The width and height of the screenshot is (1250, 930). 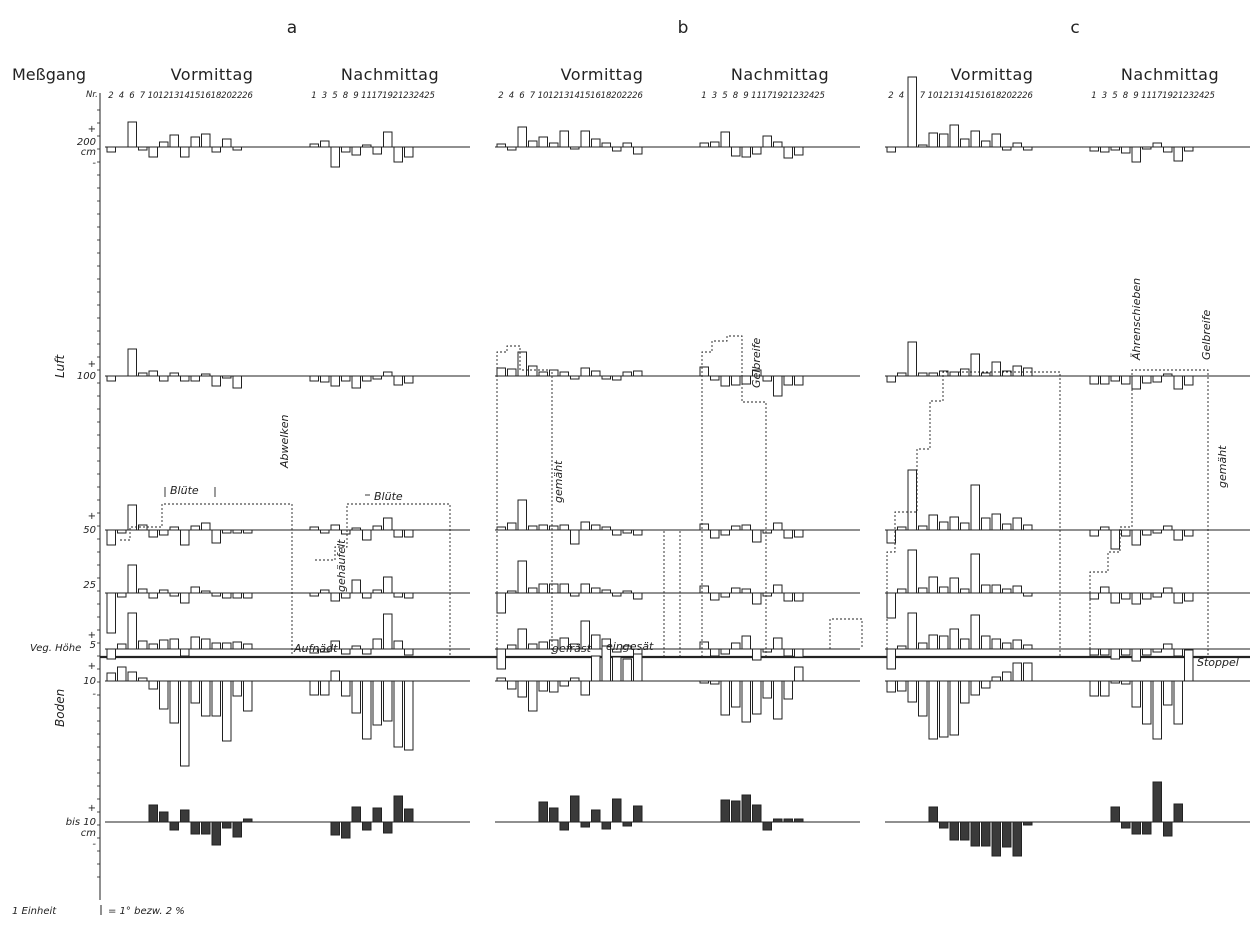 What do you see at coordinates (683, 28) in the screenshot?
I see `group-letter-b: b` at bounding box center [683, 28].